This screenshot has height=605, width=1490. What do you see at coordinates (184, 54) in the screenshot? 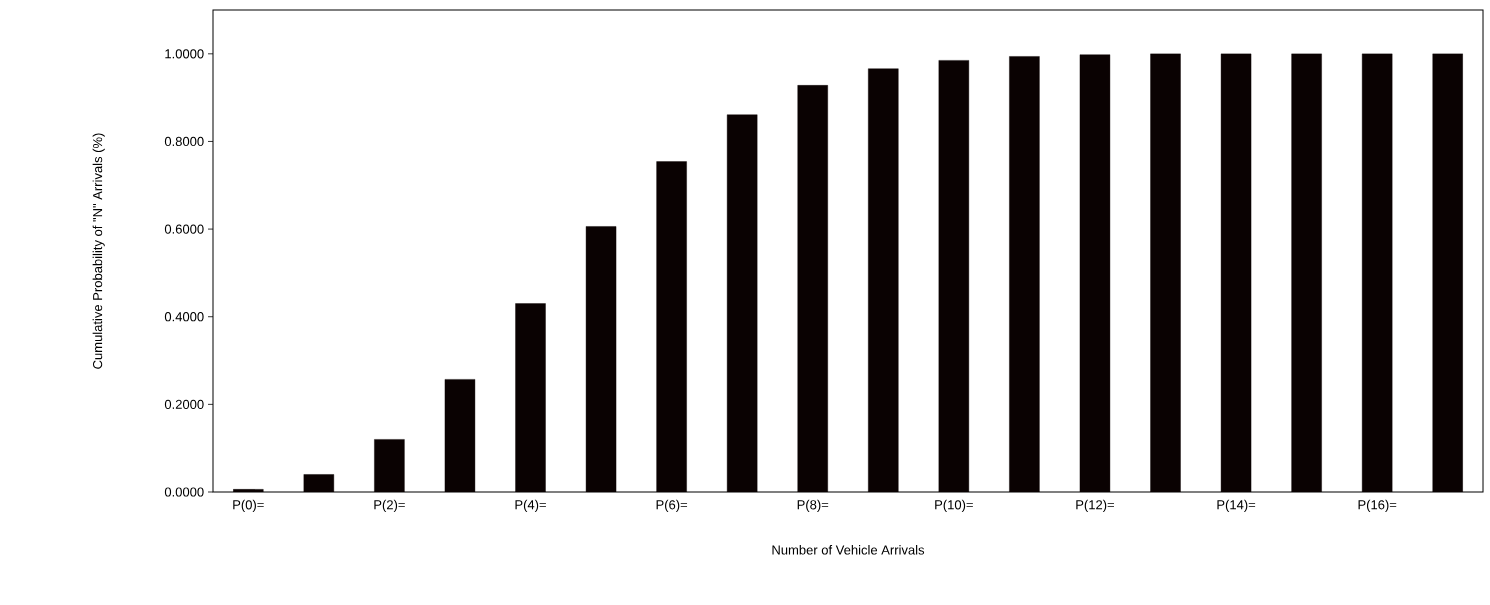
I see `y-tick-label: 1.0000` at bounding box center [184, 54].